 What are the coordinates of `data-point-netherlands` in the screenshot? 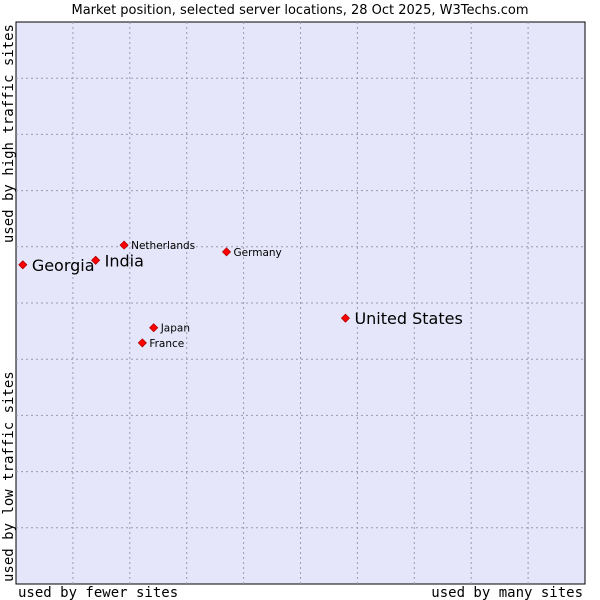 It's located at (124, 245).